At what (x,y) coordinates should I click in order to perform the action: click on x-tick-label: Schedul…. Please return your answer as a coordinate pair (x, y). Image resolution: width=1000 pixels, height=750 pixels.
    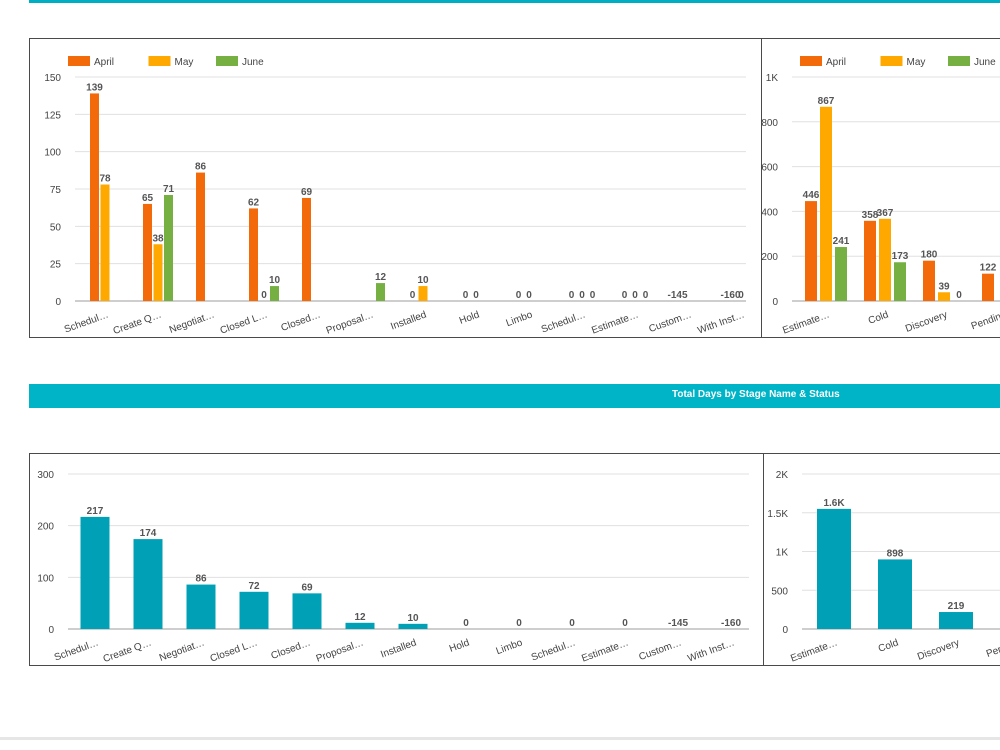
    Looking at the image, I should click on (553, 650).